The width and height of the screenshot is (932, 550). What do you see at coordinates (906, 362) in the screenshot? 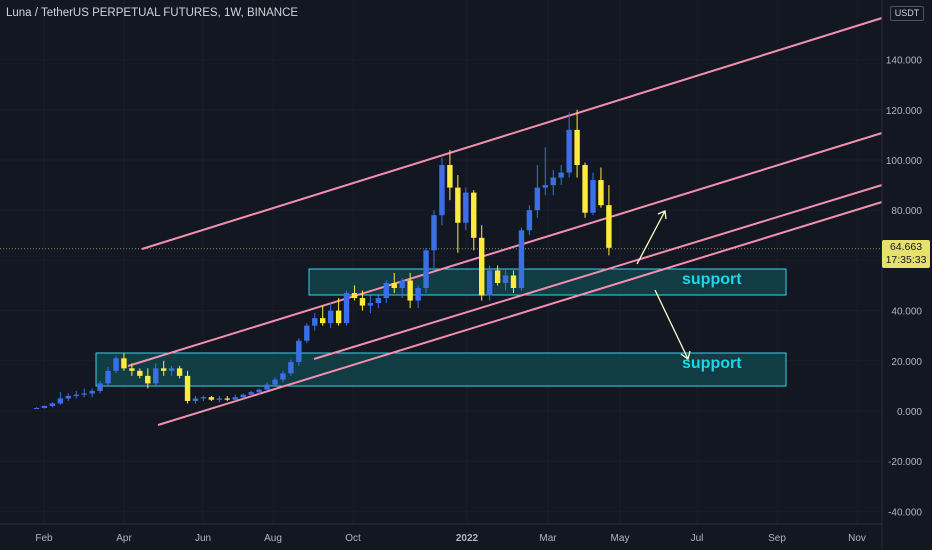
I see `y-tick-label: 20.000` at bounding box center [906, 362].